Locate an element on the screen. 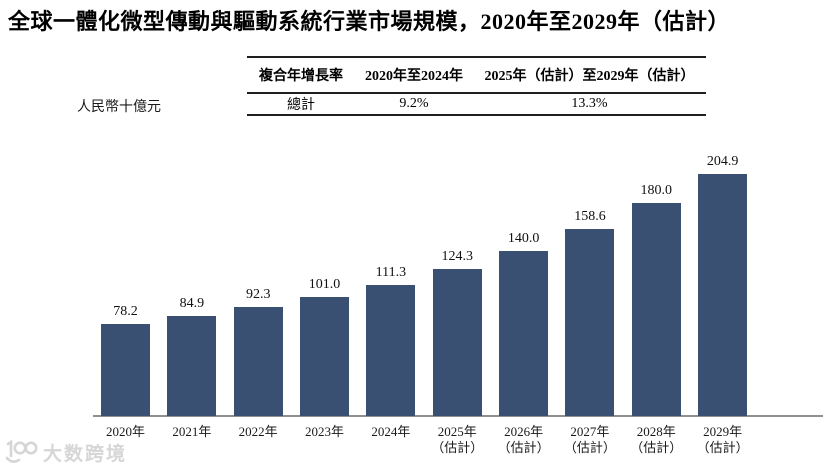 The height and width of the screenshot is (467, 830). bar-value-label: 204.9 is located at coordinates (722, 161).